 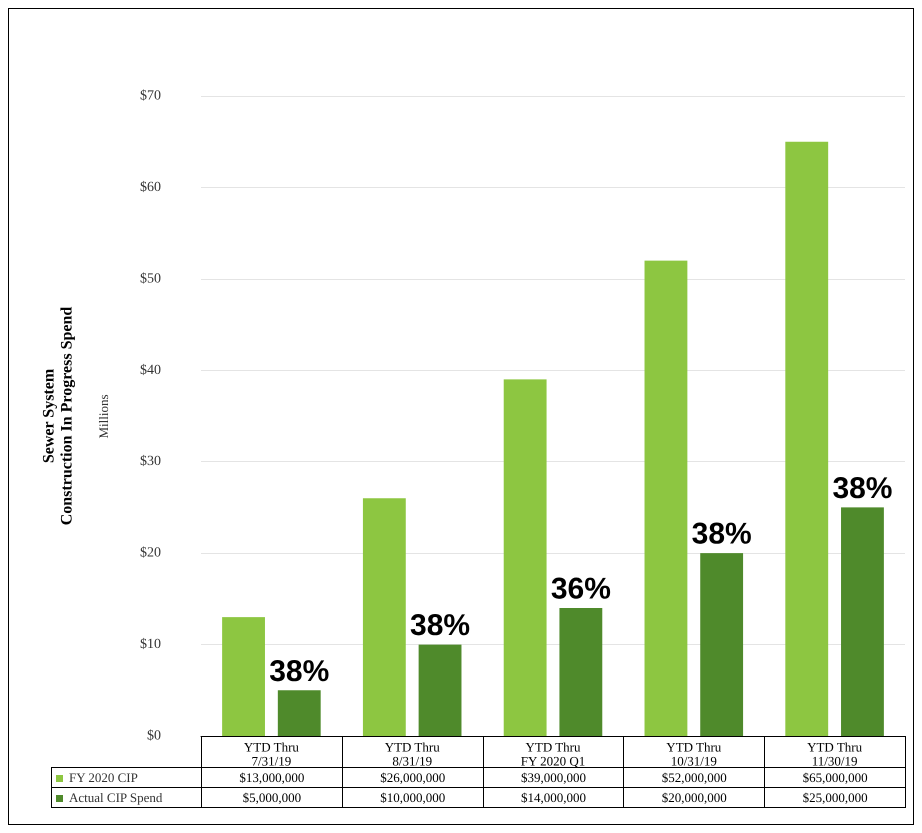 I want to click on annotation: 36%, so click(x=580, y=589).